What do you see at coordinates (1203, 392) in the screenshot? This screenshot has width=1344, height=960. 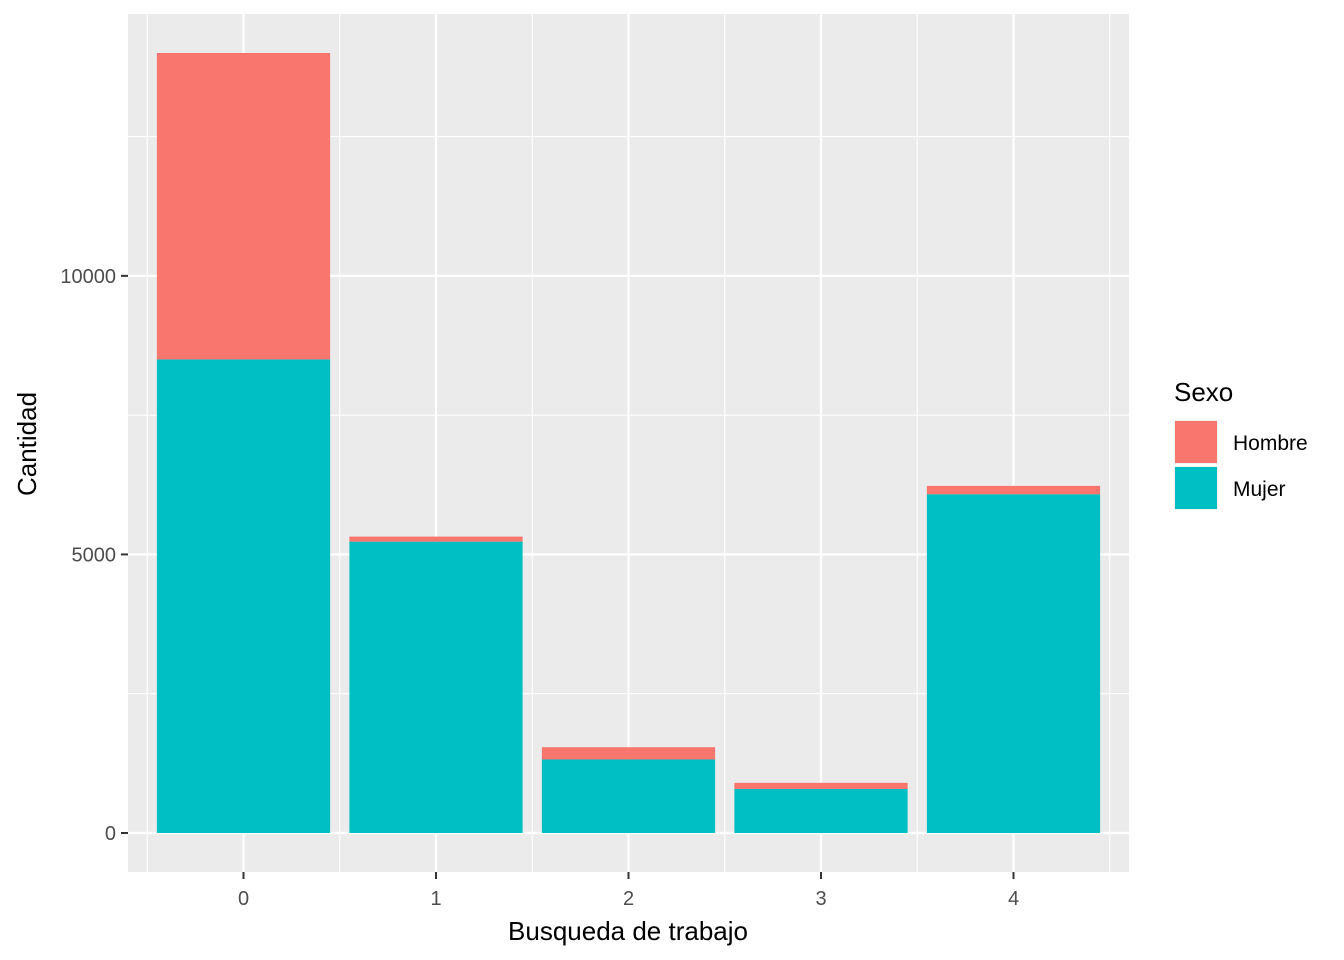 I see `legend-title: Sexo` at bounding box center [1203, 392].